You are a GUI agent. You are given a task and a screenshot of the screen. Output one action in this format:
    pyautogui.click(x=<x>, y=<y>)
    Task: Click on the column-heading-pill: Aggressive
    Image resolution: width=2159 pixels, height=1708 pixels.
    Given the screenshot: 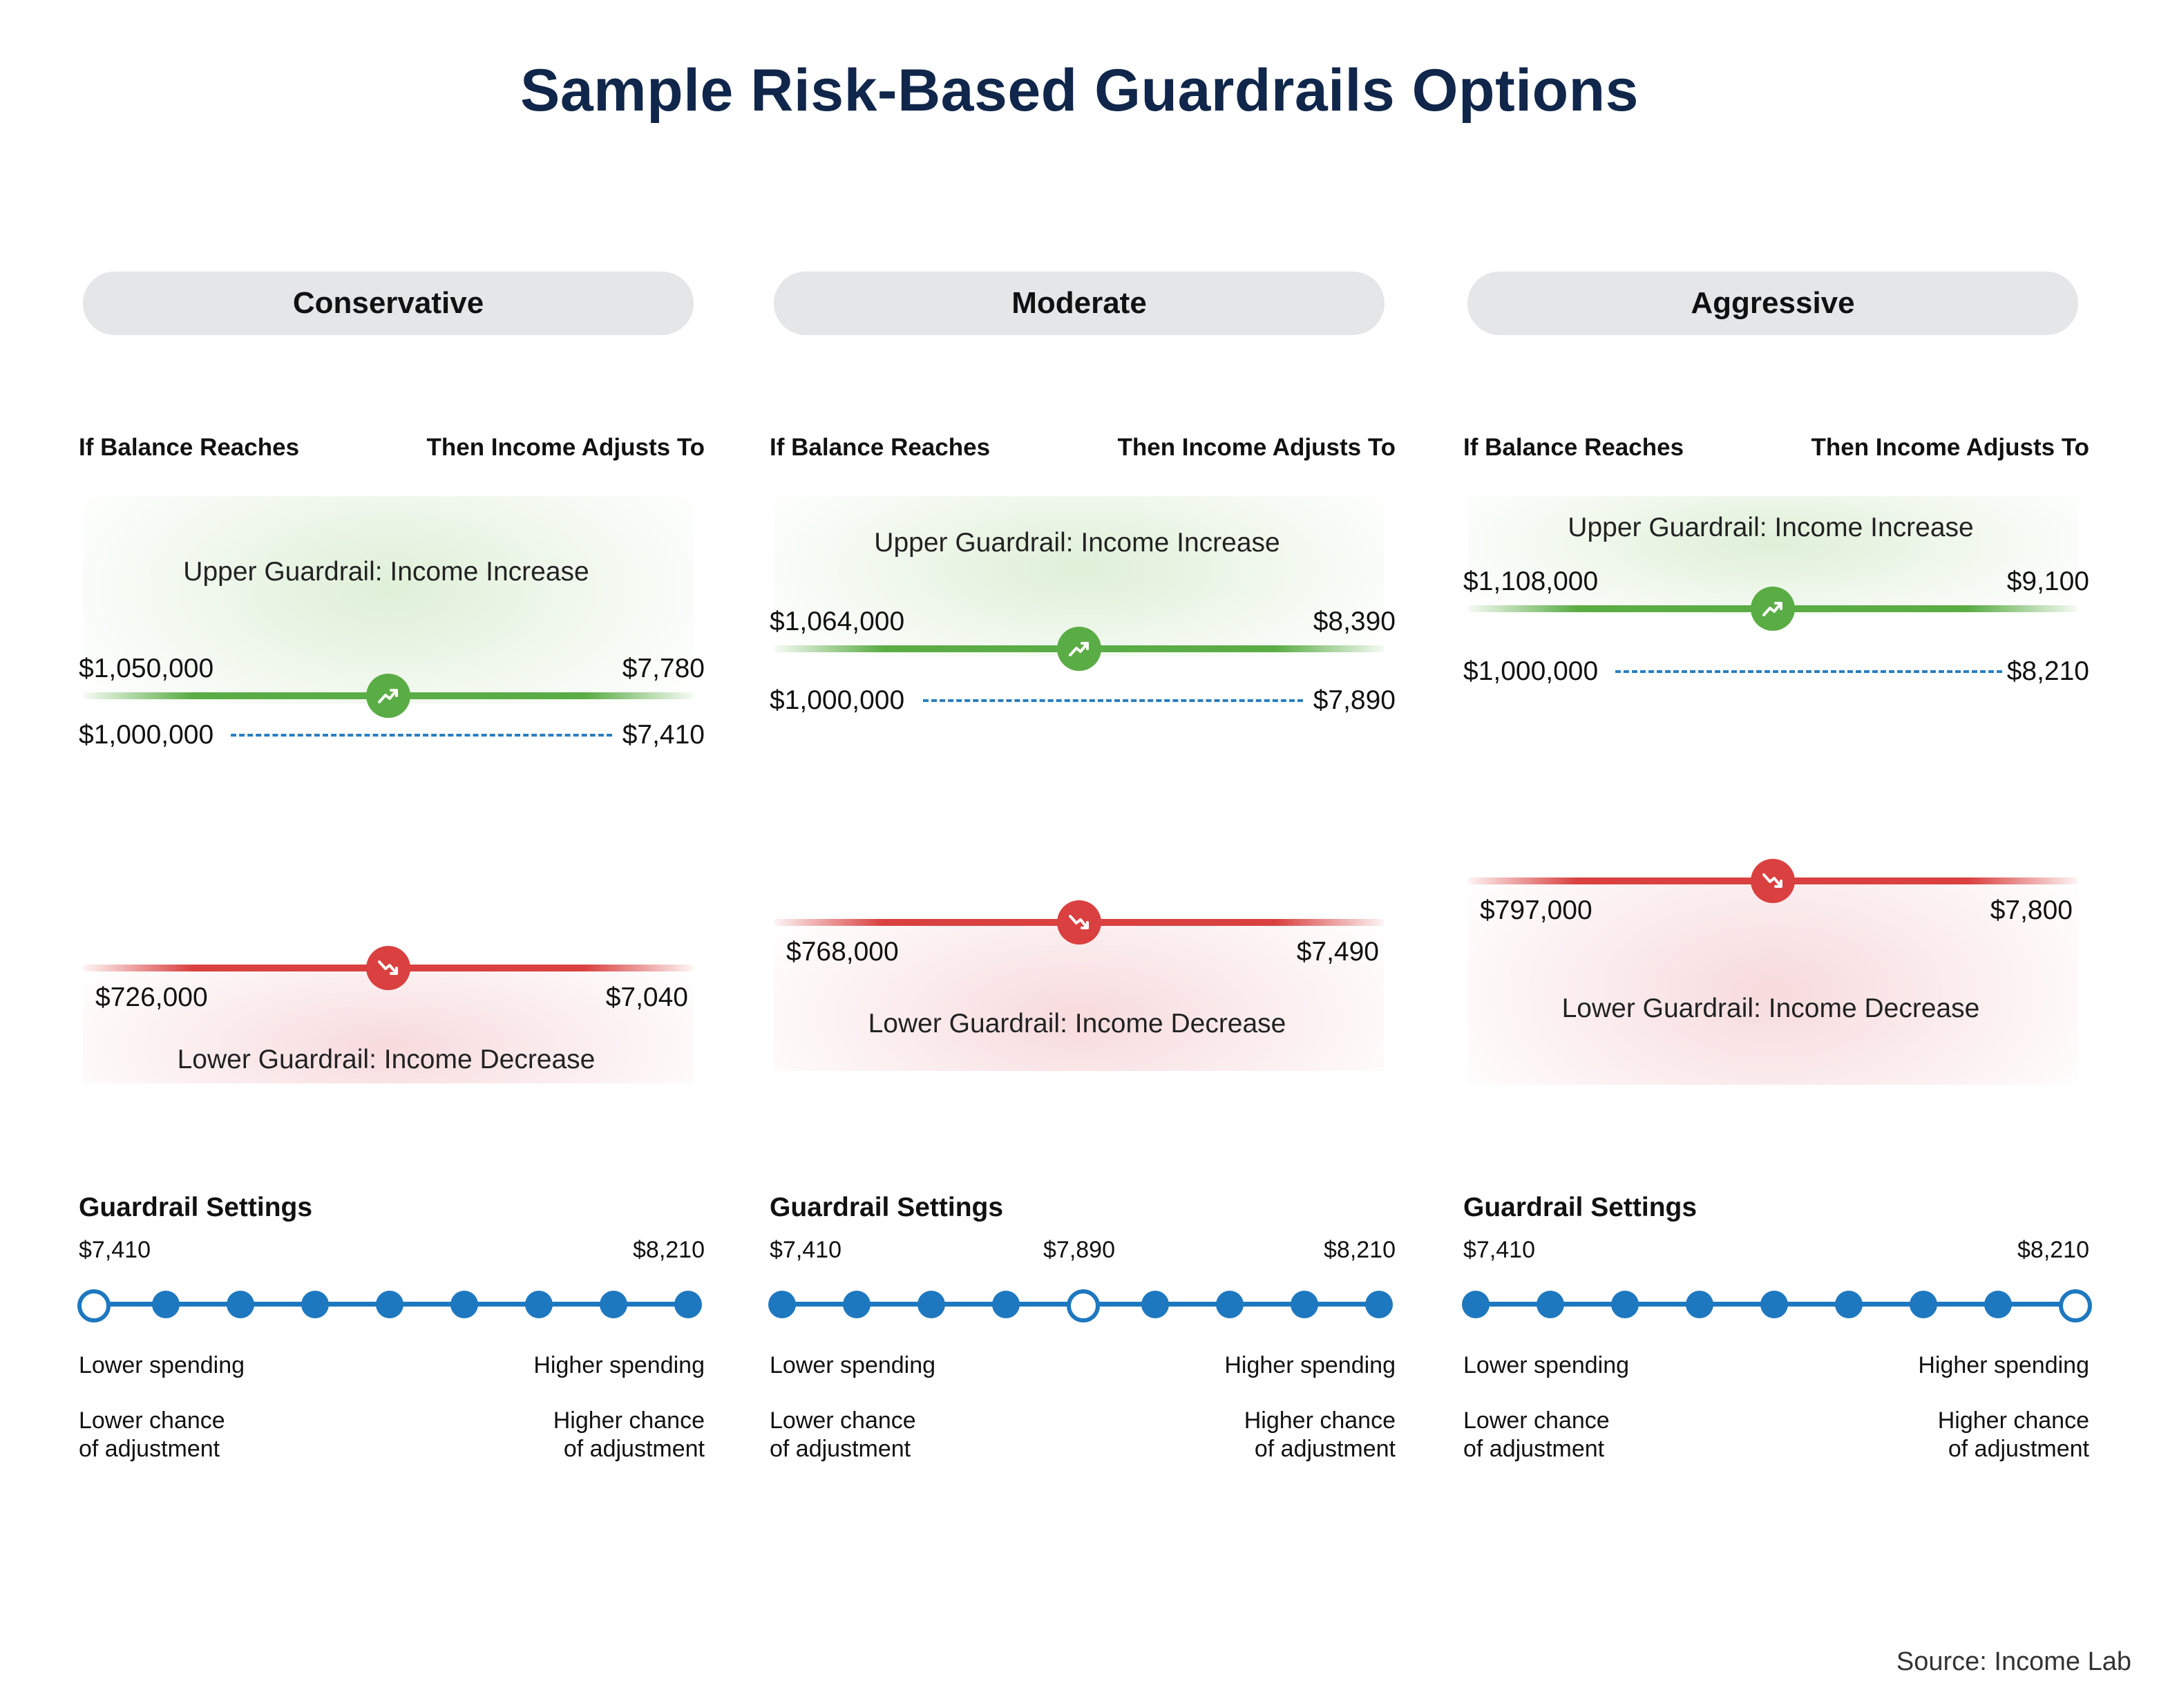 What is the action you would take?
    pyautogui.click(x=1773, y=303)
    